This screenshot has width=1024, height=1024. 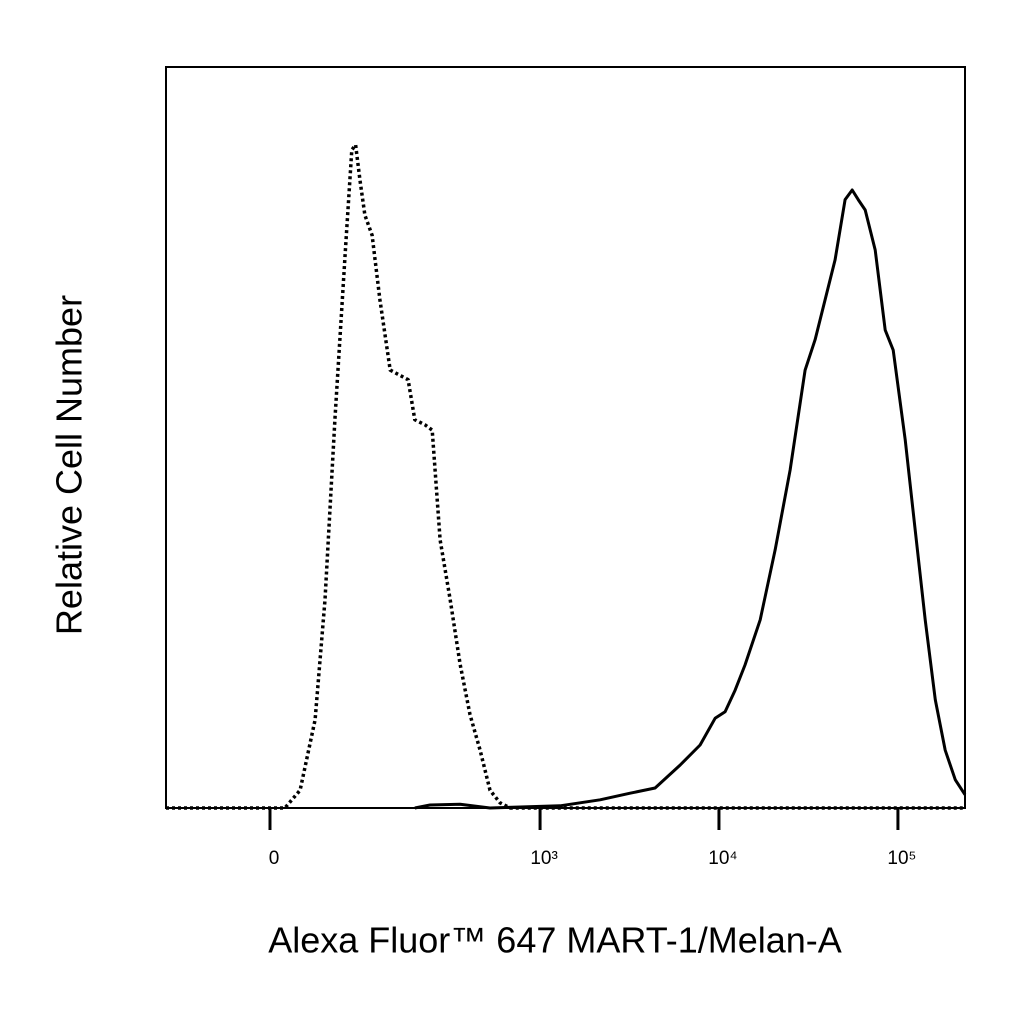 What do you see at coordinates (901, 858) in the screenshot?
I see `x-tick-label: 10⁵` at bounding box center [901, 858].